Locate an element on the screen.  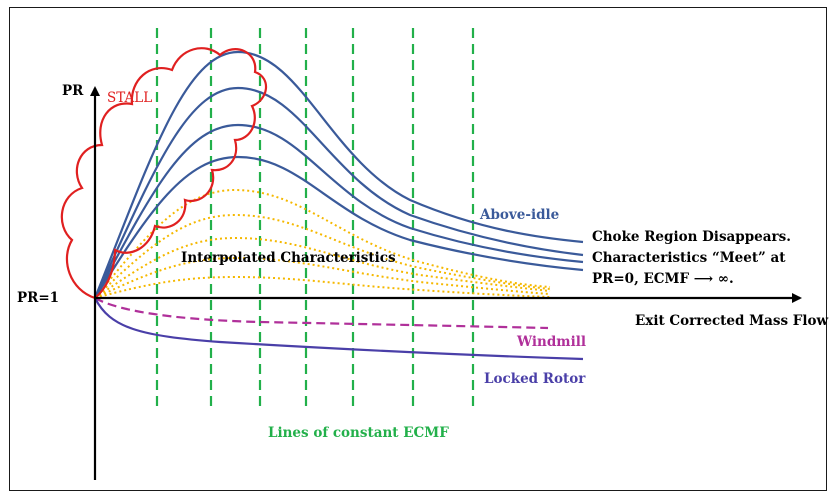
above-idle-label: Above-idle is located at coordinates (519, 215).